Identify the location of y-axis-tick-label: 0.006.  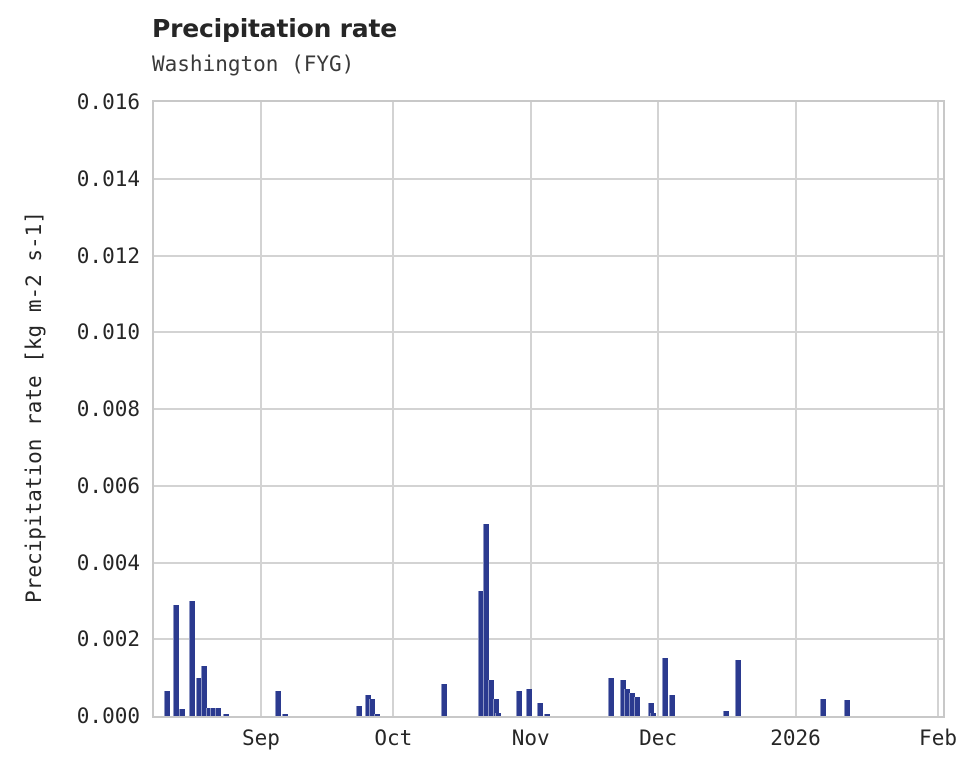
(108, 485).